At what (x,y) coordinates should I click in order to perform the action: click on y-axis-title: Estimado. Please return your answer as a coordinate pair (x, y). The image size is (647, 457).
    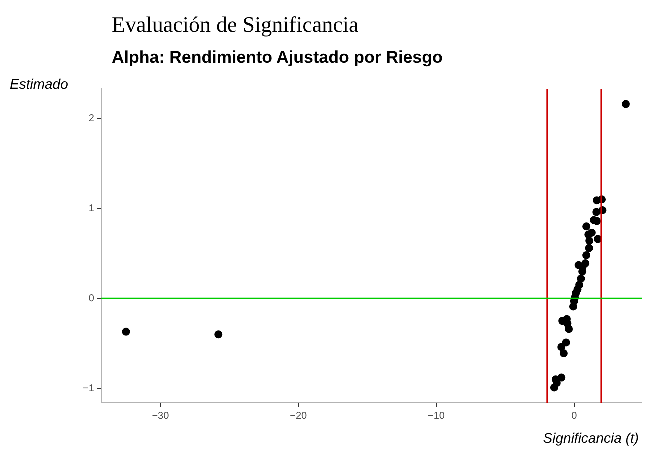
    Looking at the image, I should click on (39, 84).